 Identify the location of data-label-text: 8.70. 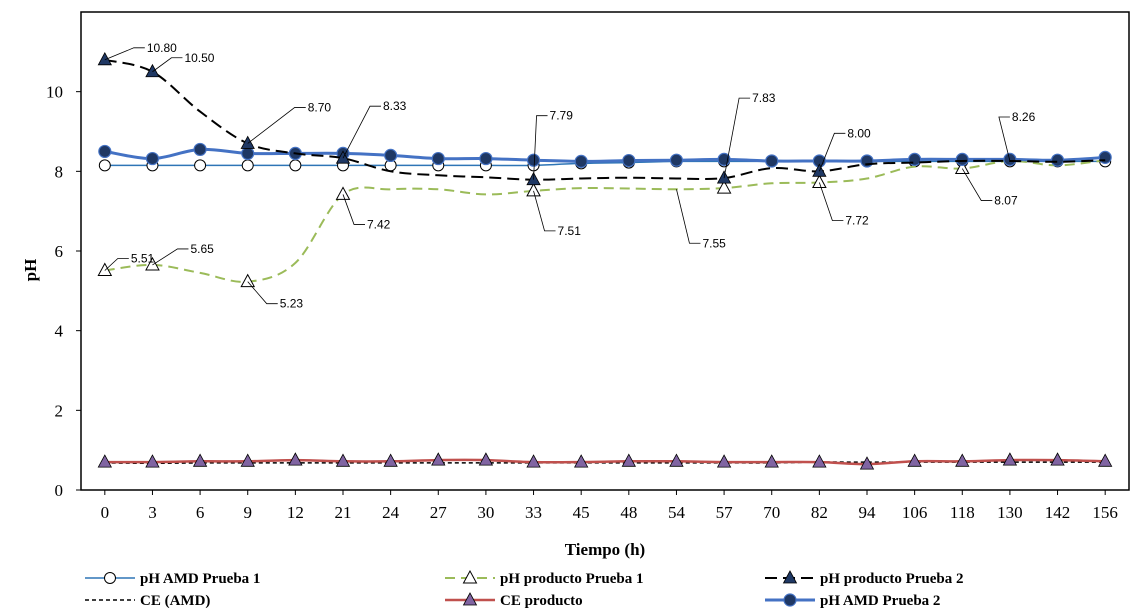
(320, 107).